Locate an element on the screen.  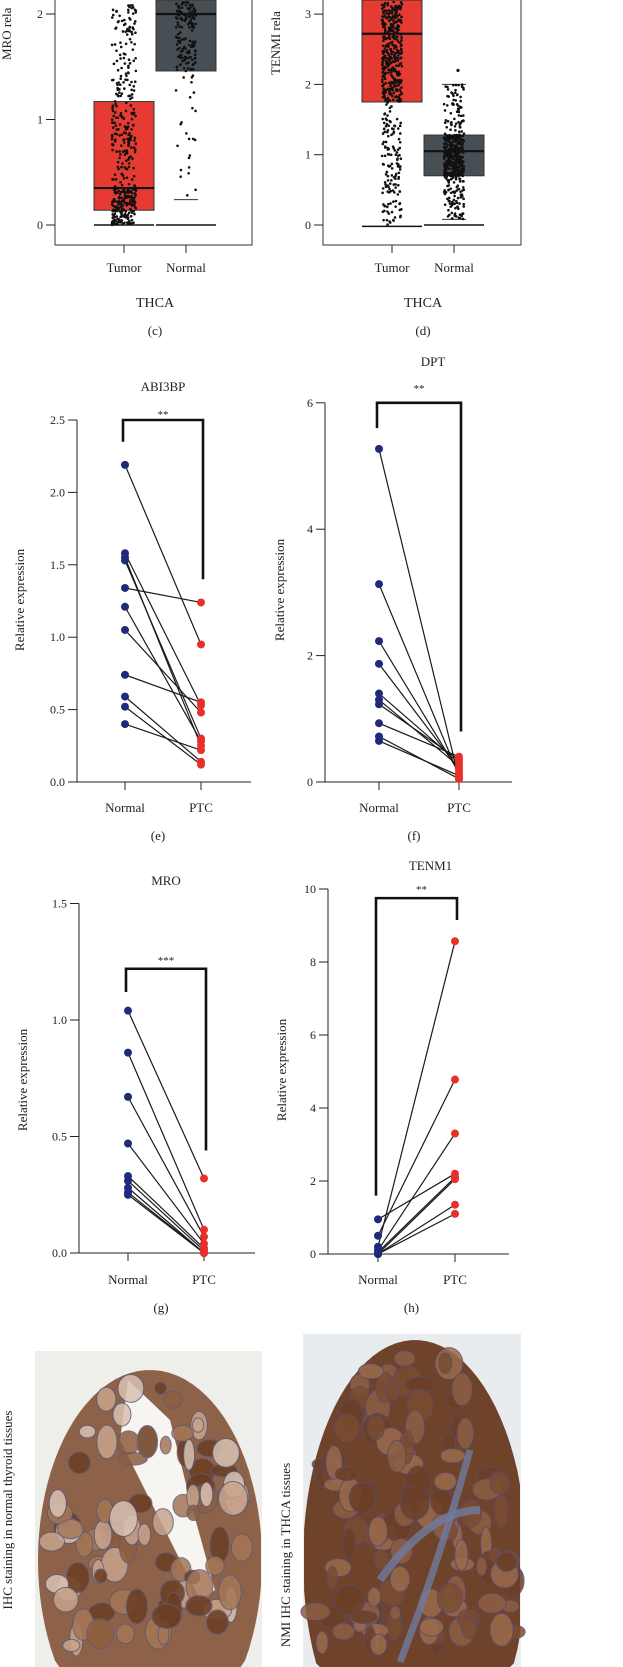
y-axis-label: TENMI rela is located at coordinates (275, 43).